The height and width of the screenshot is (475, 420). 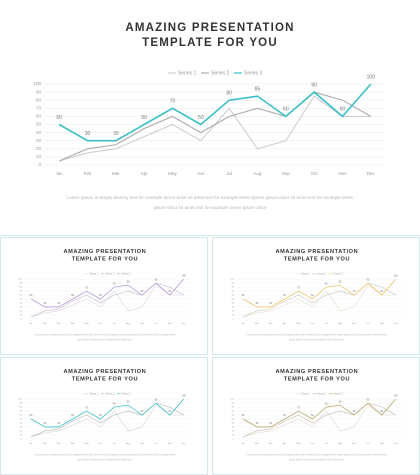 What do you see at coordinates (317, 260) in the screenshot?
I see `chart-title: TEMPLATE FOR YOU` at bounding box center [317, 260].